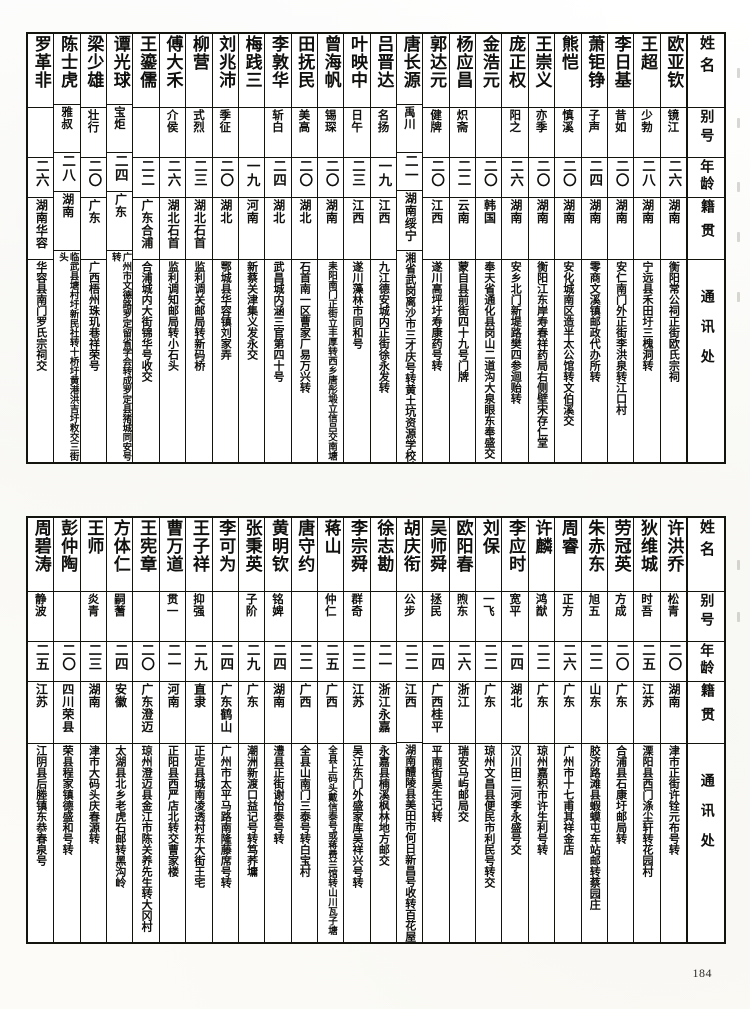 The image size is (750, 1009). I want to click on cell-age: 二六, so click(41, 178).